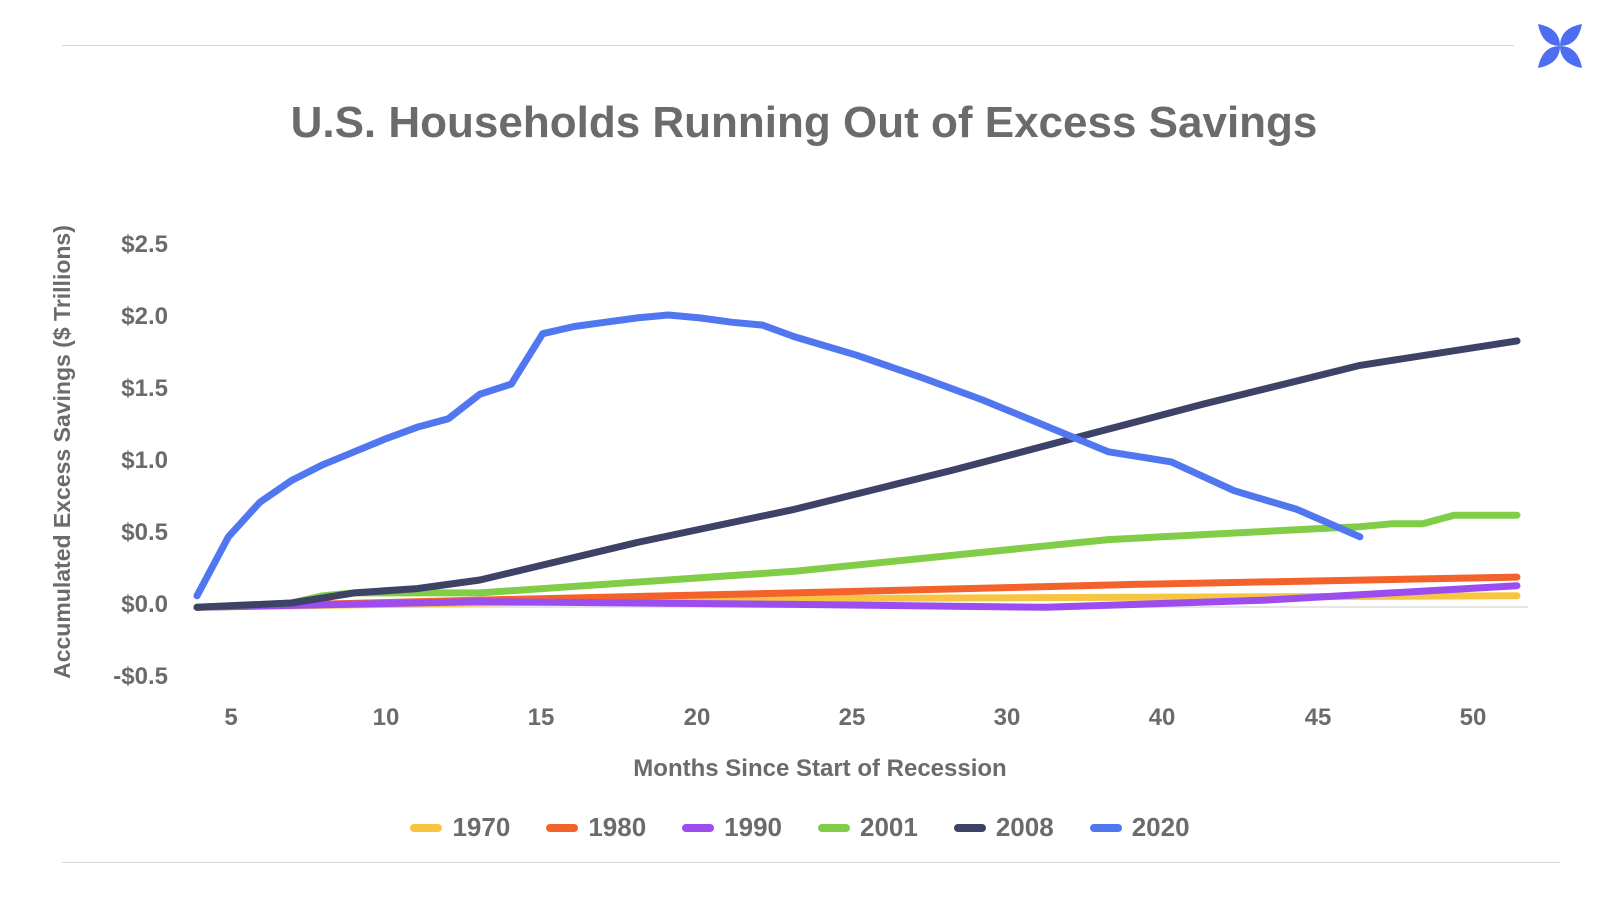  I want to click on y-tick-label: $2.5, so click(144, 244).